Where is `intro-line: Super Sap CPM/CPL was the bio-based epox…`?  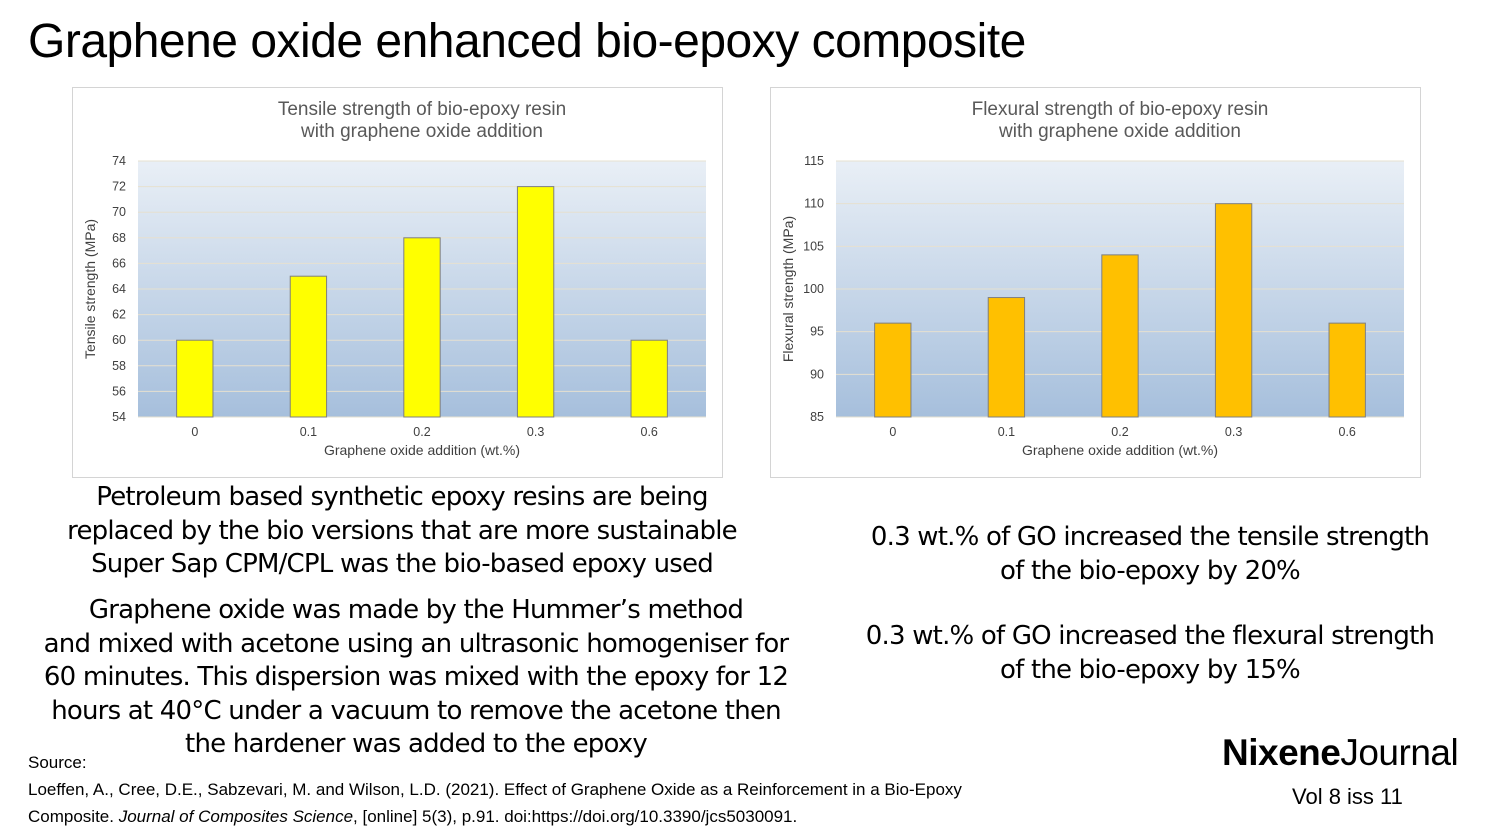 intro-line: Super Sap CPM/CPL was the bio-based epox… is located at coordinates (402, 564).